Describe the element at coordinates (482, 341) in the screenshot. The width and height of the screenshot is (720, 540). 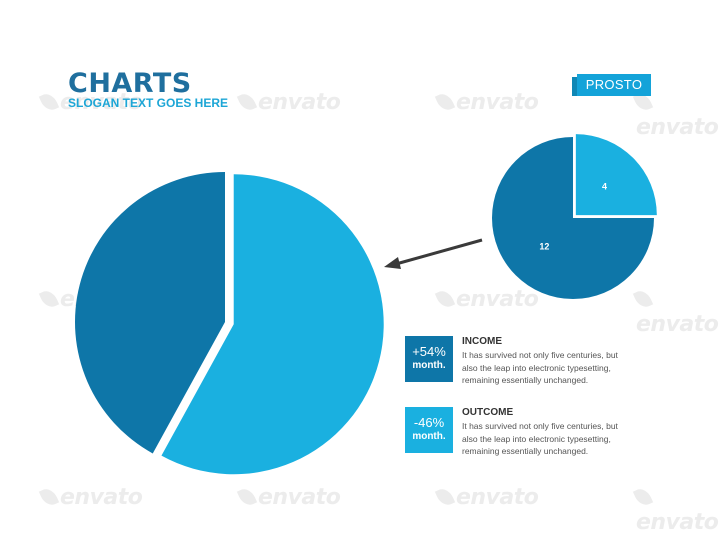
I see `income-title: INCOME` at that location.